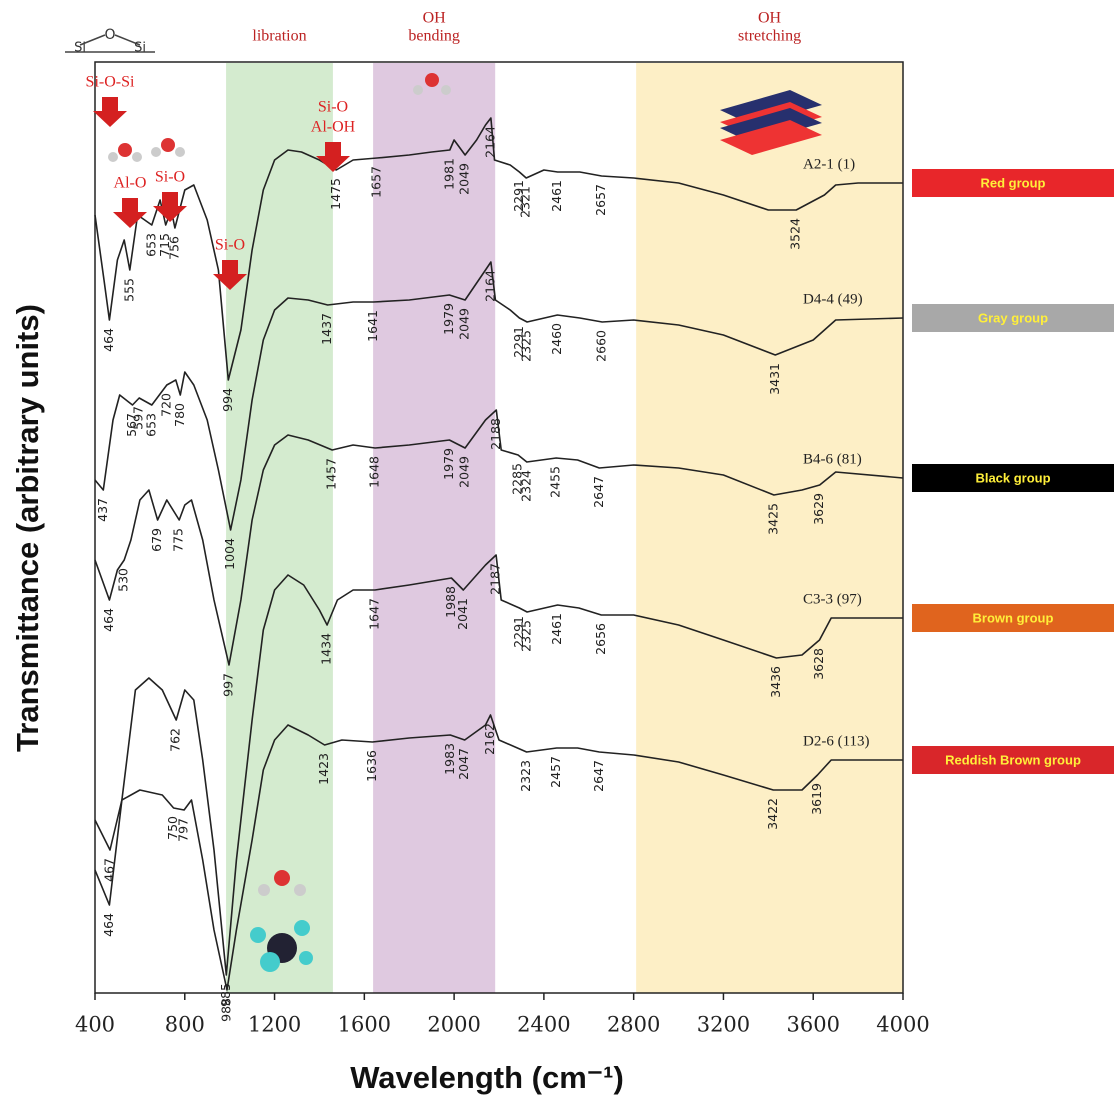  Describe the element at coordinates (227, 685) in the screenshot. I see `peak-label: 997` at that location.